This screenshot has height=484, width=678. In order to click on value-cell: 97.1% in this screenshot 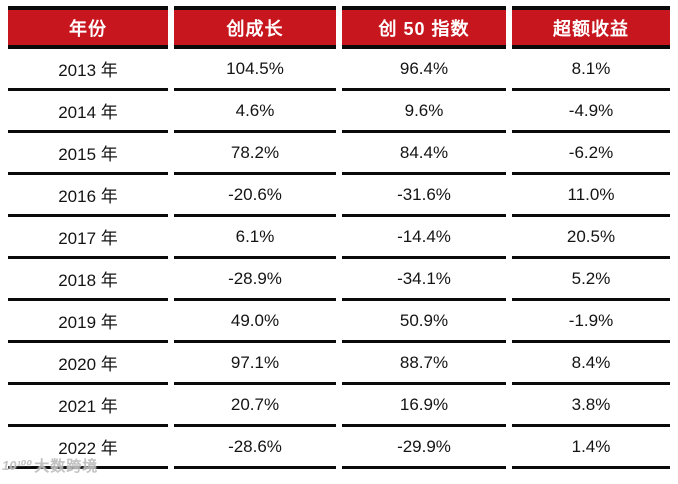, I will do `click(255, 364)`.